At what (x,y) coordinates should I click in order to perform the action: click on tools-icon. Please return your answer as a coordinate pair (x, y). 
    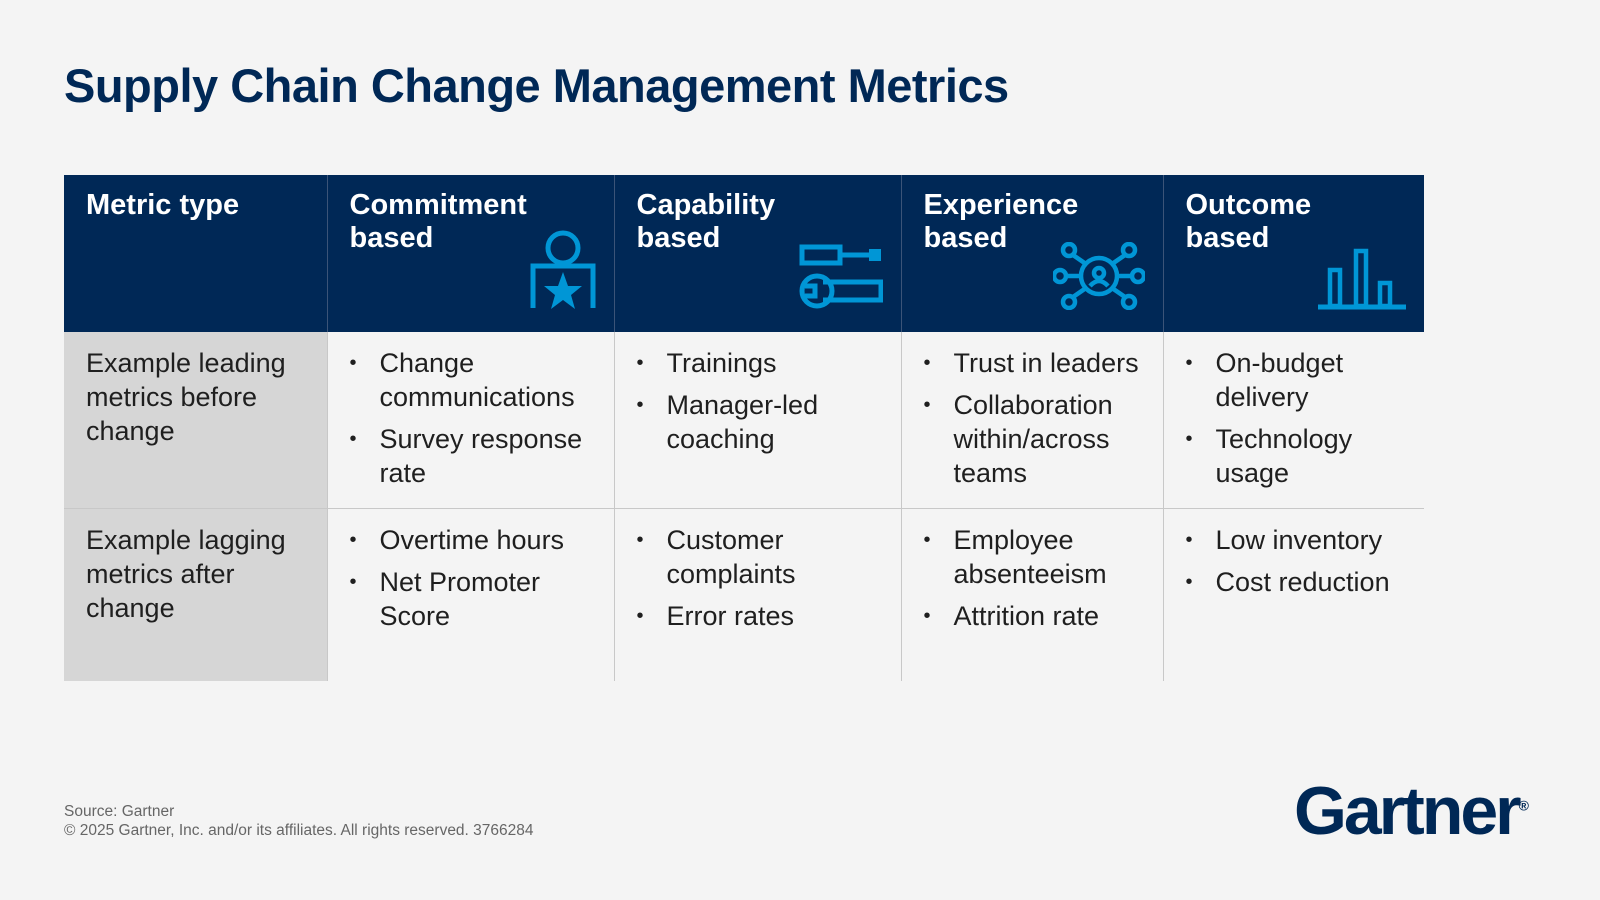
    Looking at the image, I should click on (841, 276).